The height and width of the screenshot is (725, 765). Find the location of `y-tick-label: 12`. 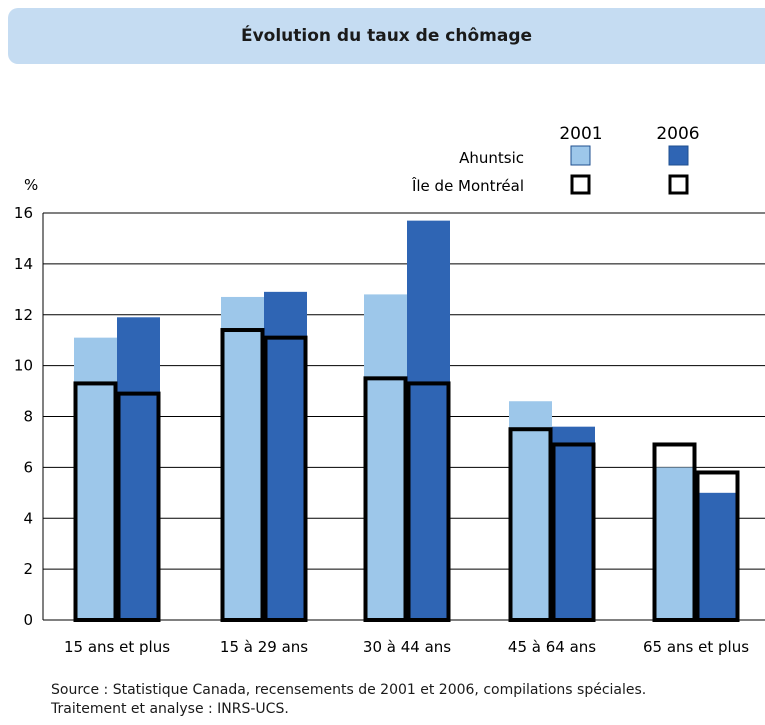

y-tick-label: 12 is located at coordinates (23, 315).